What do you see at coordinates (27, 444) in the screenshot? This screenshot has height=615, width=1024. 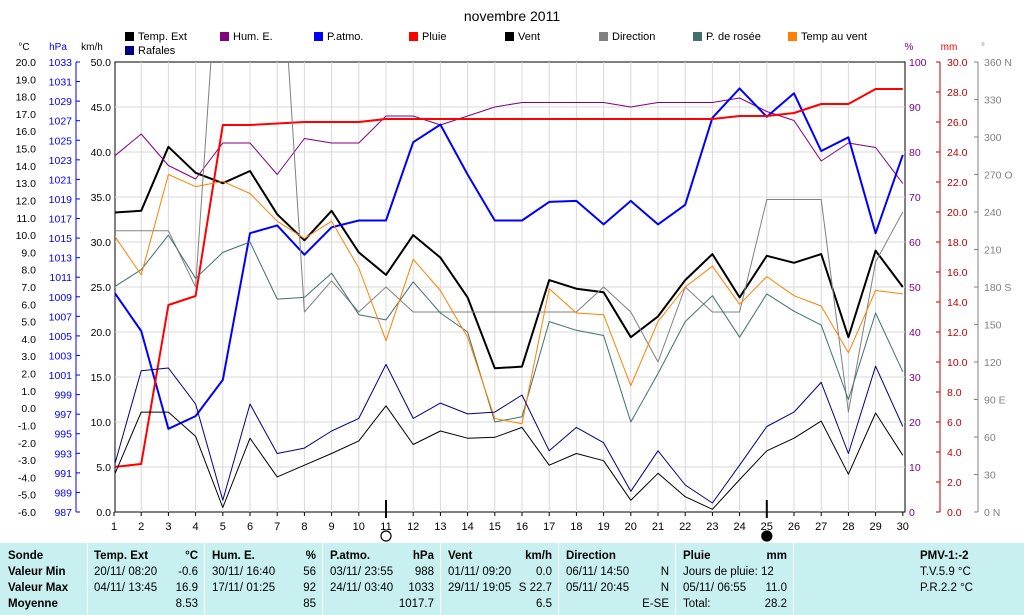 I see `temp-axis-tick-label: -2.0` at bounding box center [27, 444].